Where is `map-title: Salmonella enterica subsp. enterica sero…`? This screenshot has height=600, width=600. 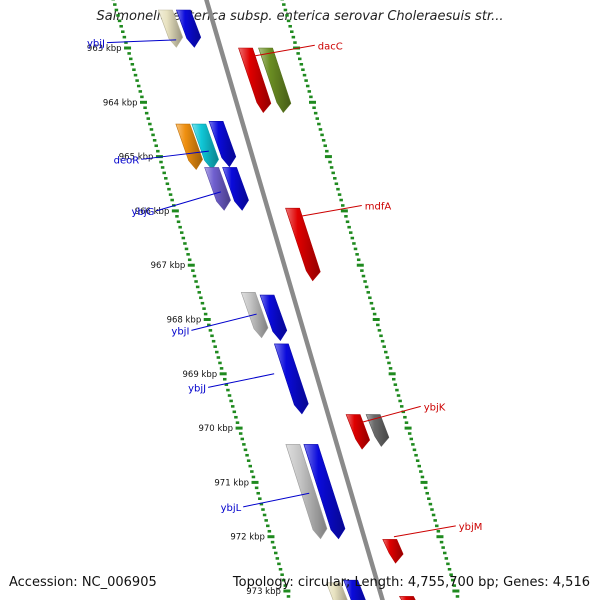 map-title: Salmonella enterica subsp. enterica sero… is located at coordinates (300, 16).